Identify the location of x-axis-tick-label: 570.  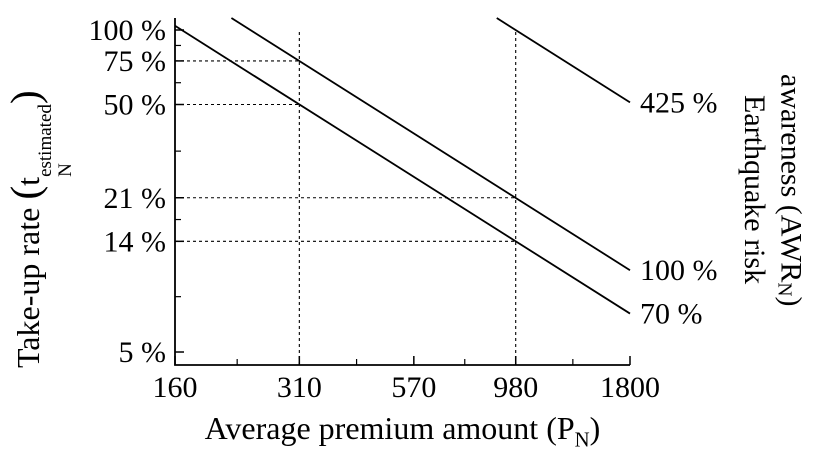
(413, 387).